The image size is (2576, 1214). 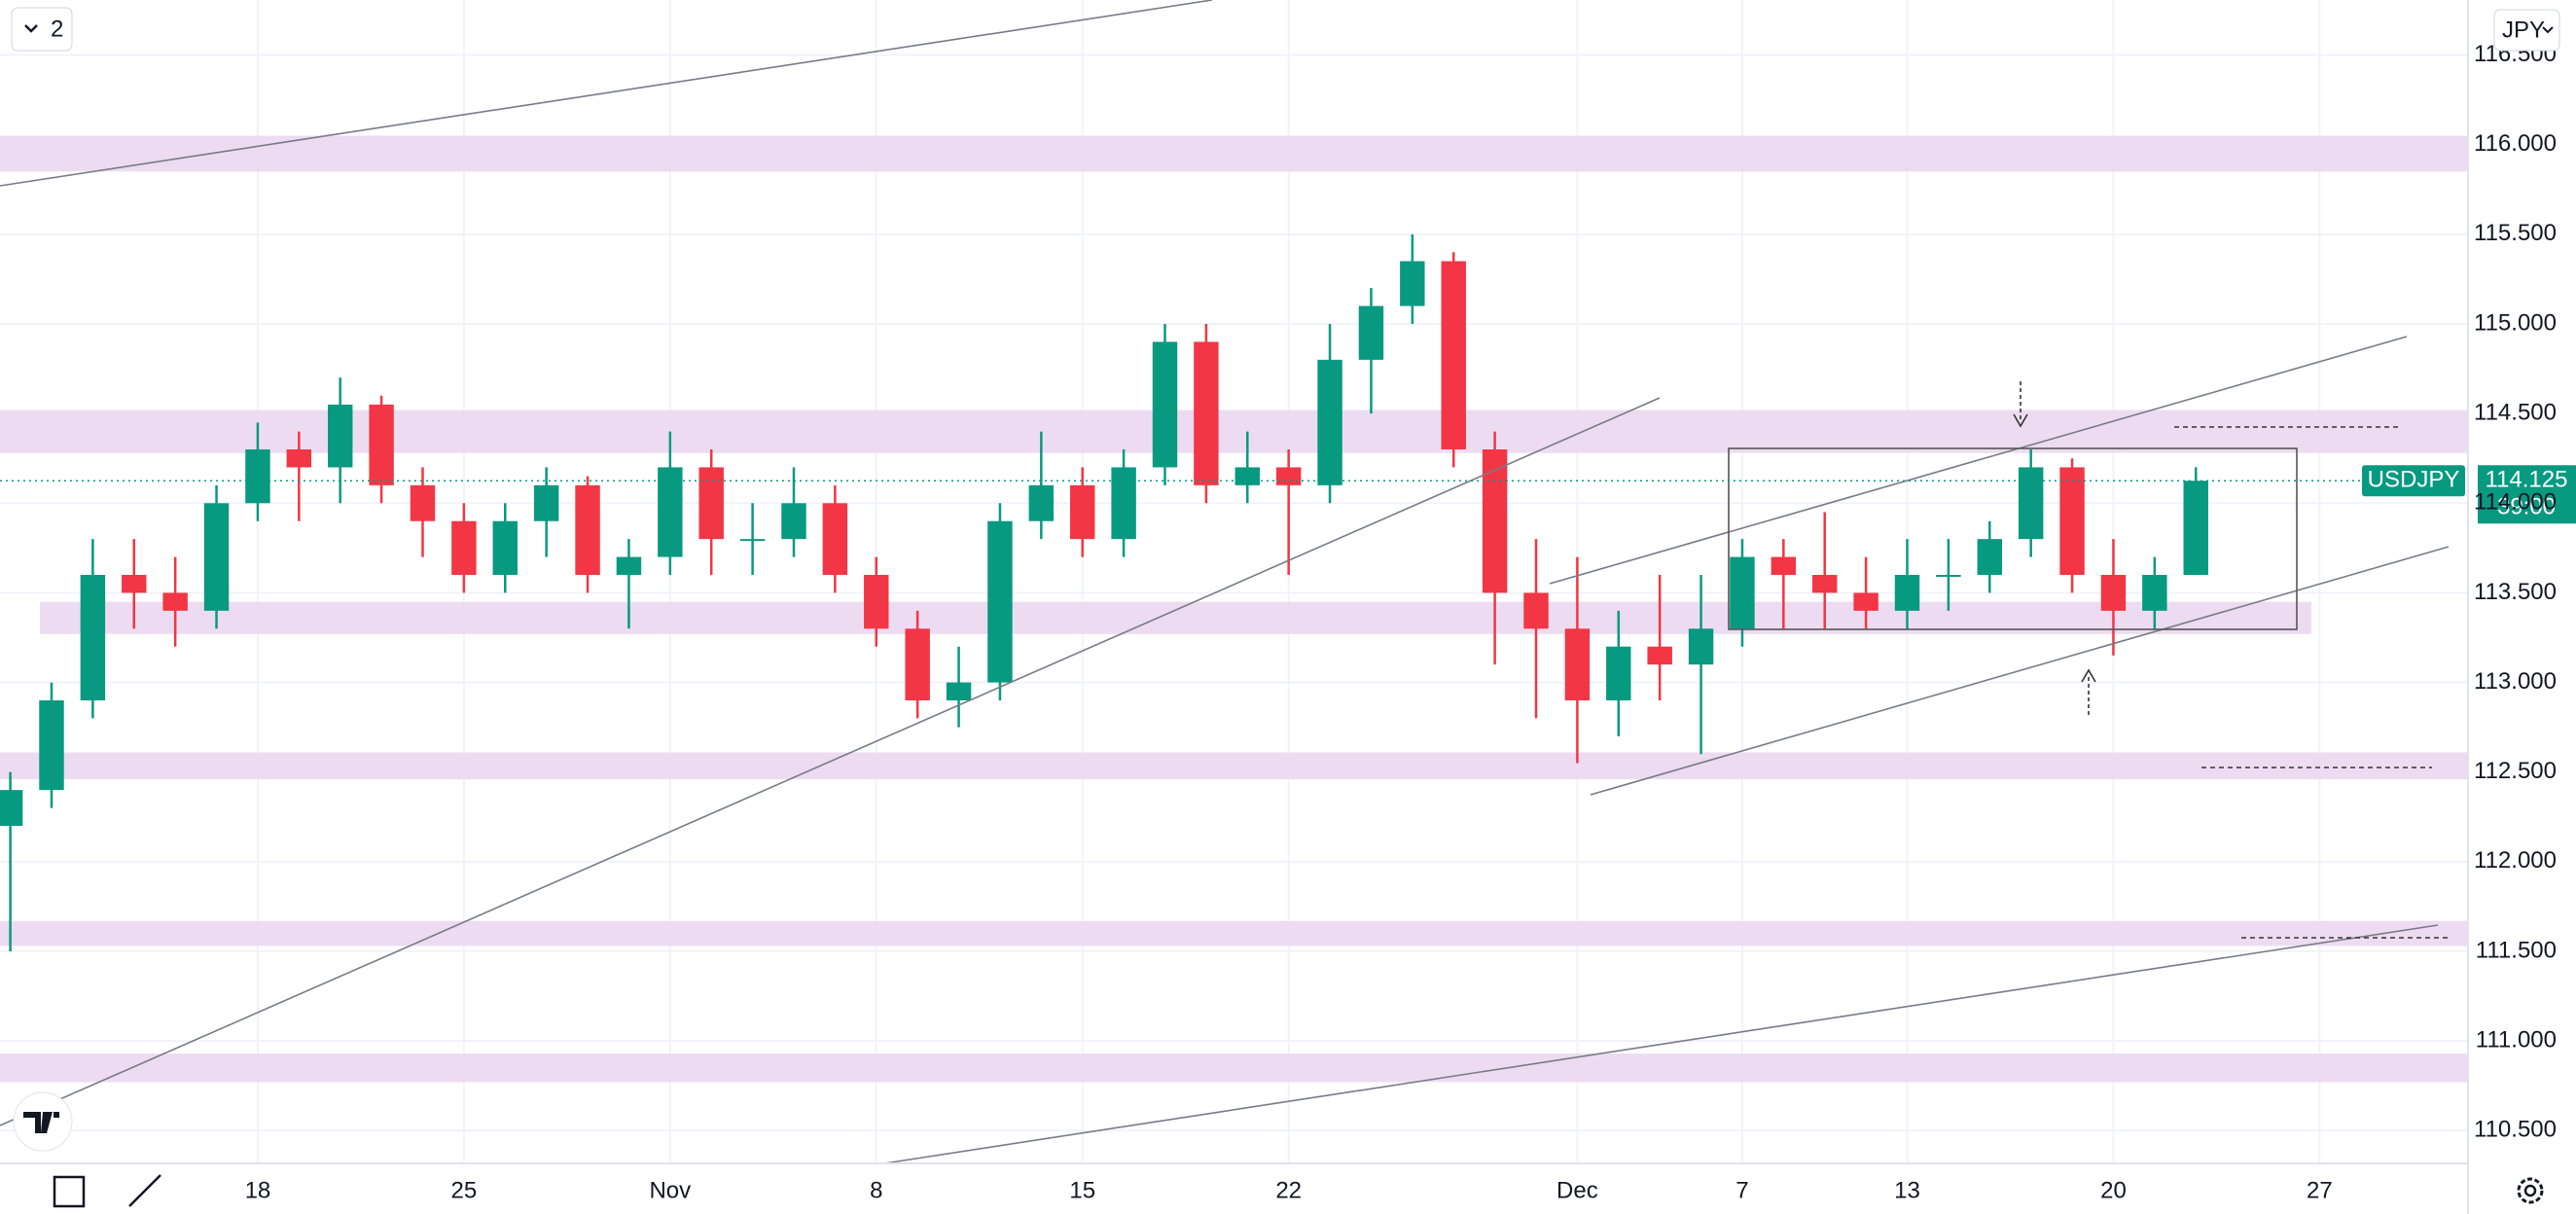 I want to click on y-tick-label: 114.500, so click(x=2515, y=412).